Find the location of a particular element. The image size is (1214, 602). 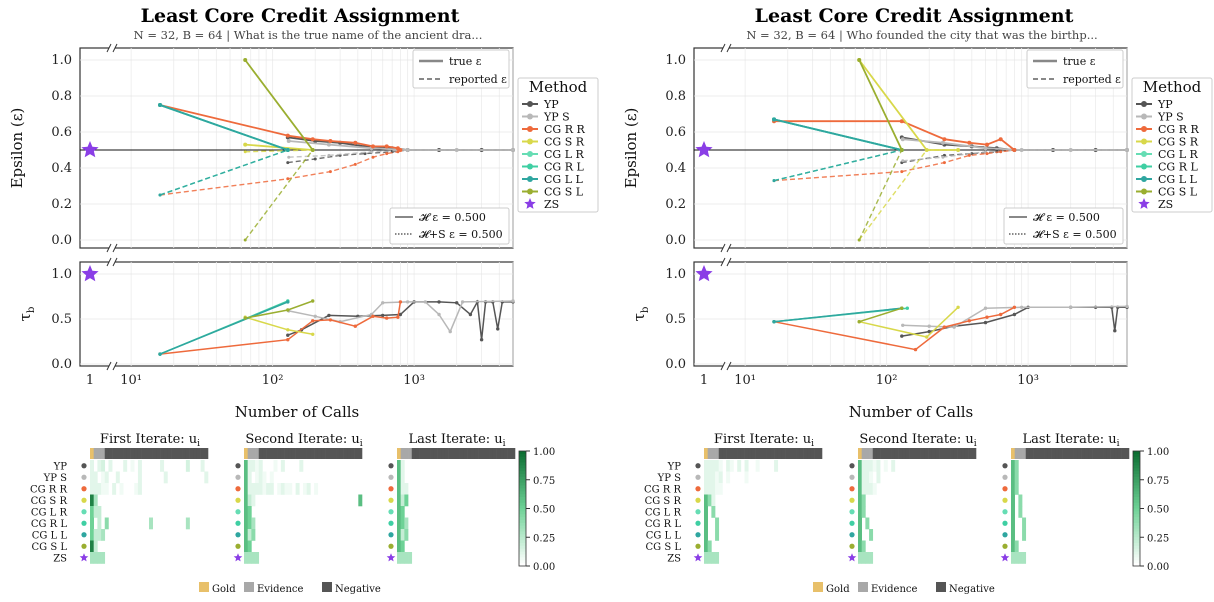

tau-line-cg-r-r is located at coordinates (894, 328).